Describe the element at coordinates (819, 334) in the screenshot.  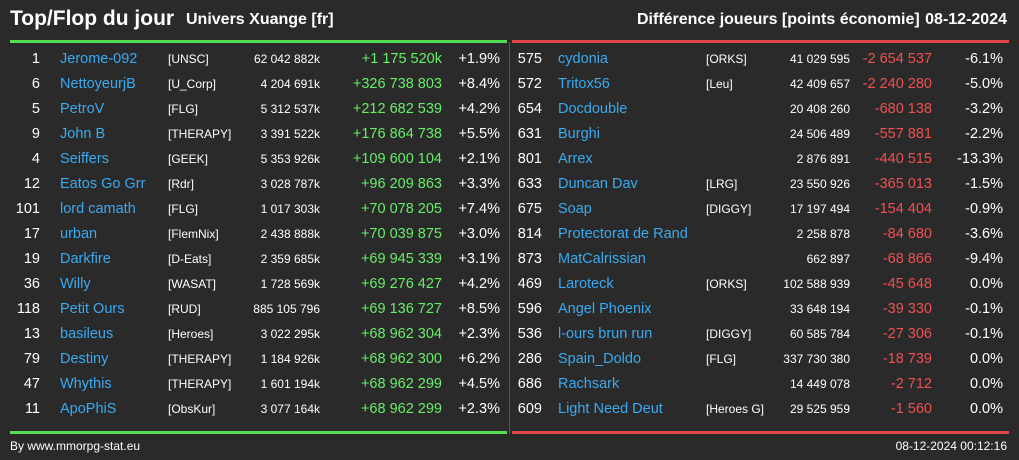
I see `points-cell: 60 585 784` at that location.